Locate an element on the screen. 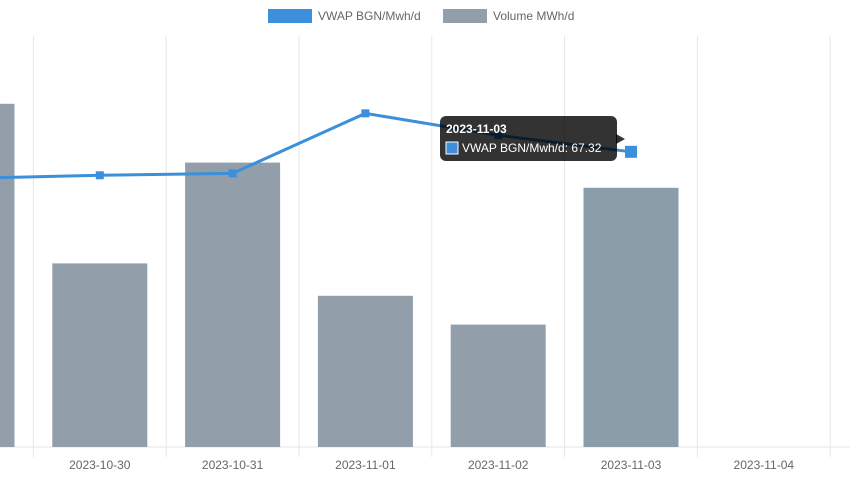 This screenshot has height=480, width=850. x-tick-label: 2023-10-31 is located at coordinates (233, 465).